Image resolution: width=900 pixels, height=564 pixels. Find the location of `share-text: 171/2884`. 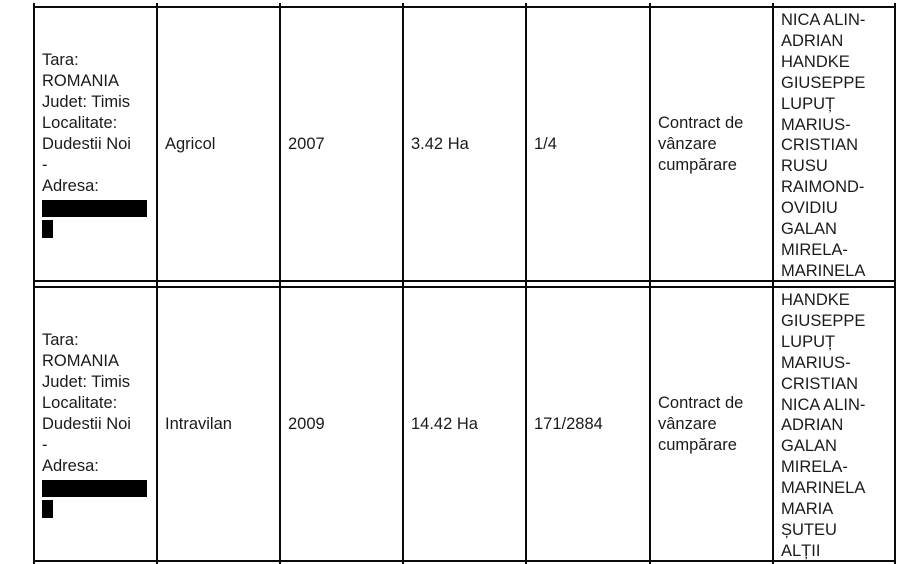

share-text: 171/2884 is located at coordinates (568, 423).